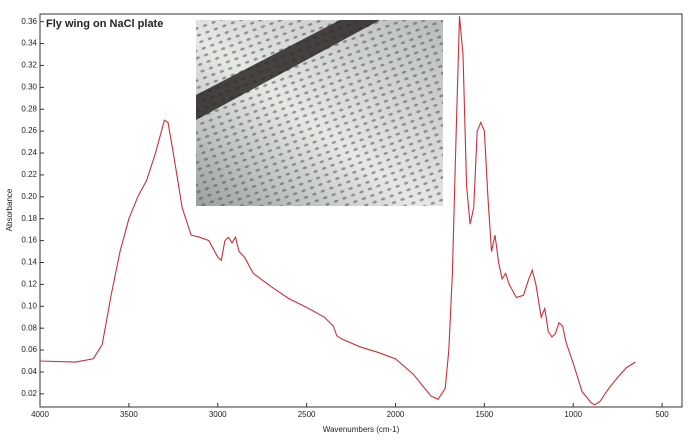  I want to click on x-axis-label: Wavenumbers (cm-1), so click(361, 429).